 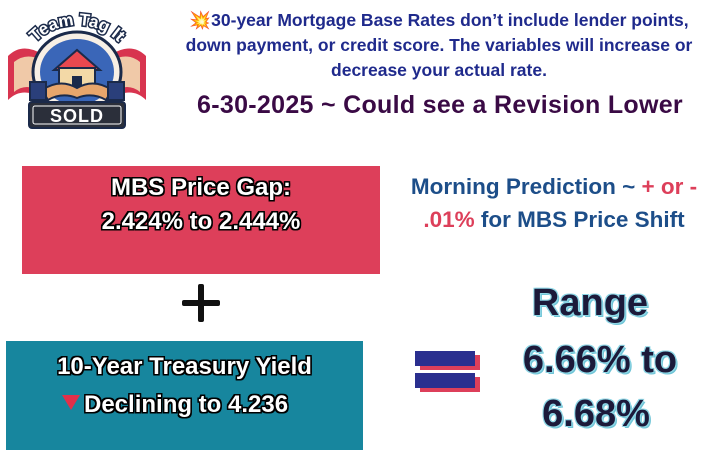 What do you see at coordinates (200, 20) in the screenshot?
I see `burst-icon: 💥` at bounding box center [200, 20].